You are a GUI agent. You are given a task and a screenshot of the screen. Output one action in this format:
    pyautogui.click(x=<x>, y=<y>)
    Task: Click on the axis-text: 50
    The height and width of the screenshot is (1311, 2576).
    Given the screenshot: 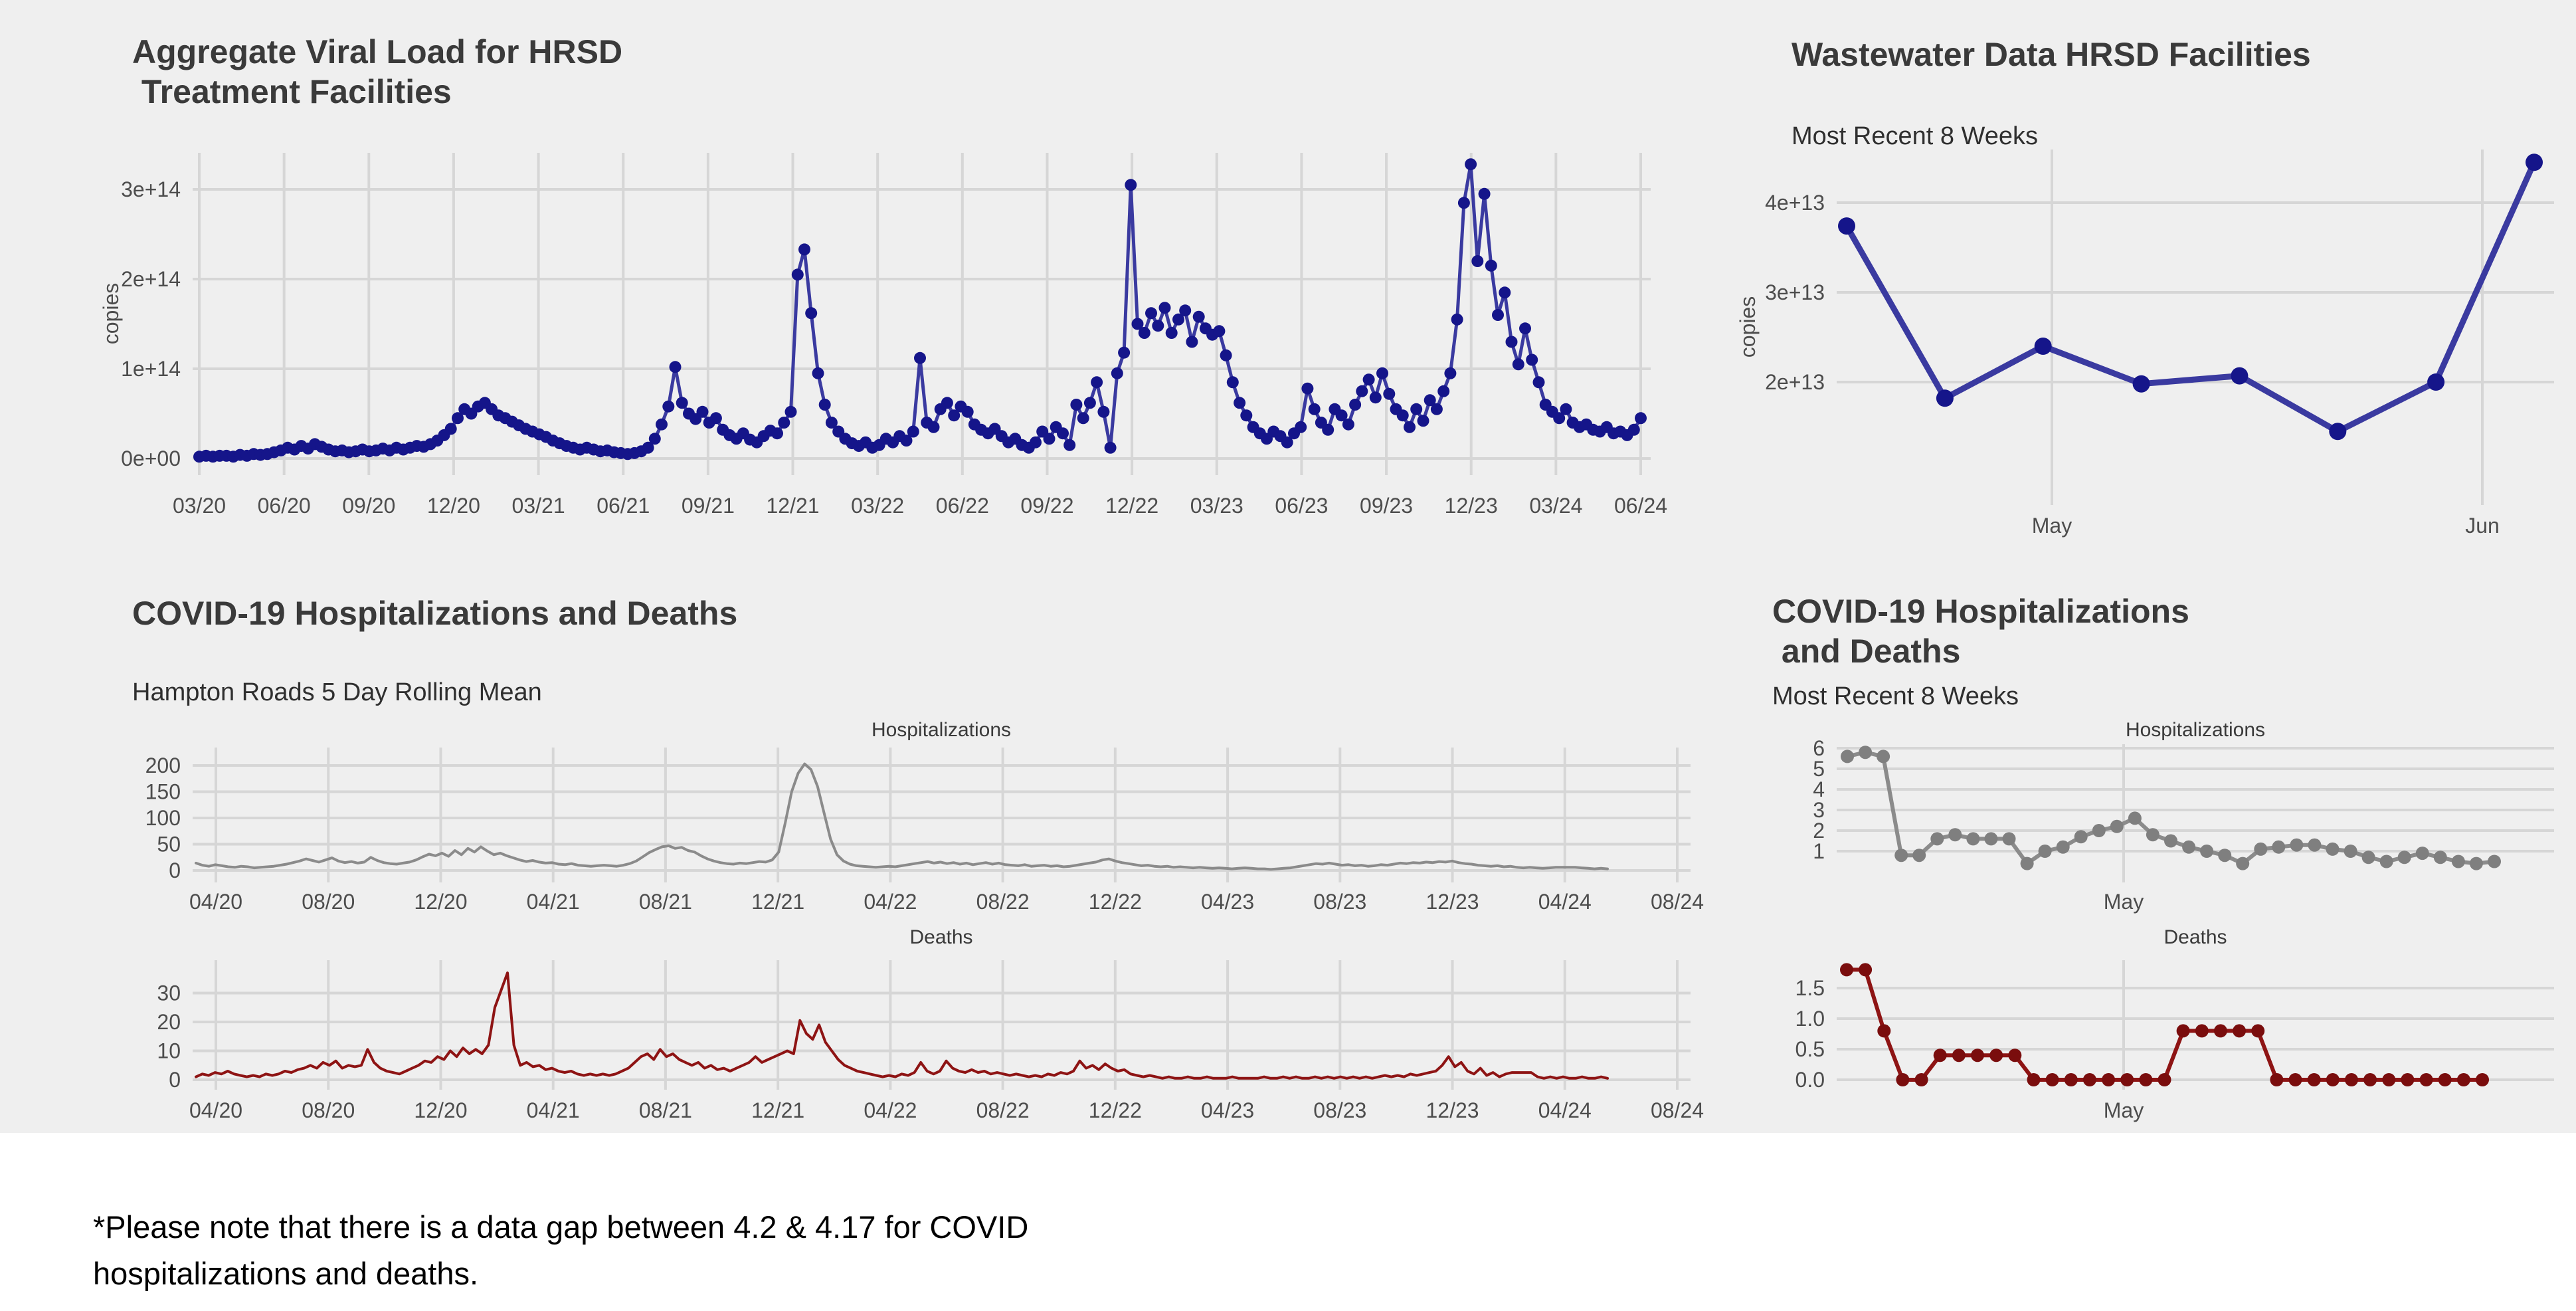 What is the action you would take?
    pyautogui.click(x=169, y=845)
    